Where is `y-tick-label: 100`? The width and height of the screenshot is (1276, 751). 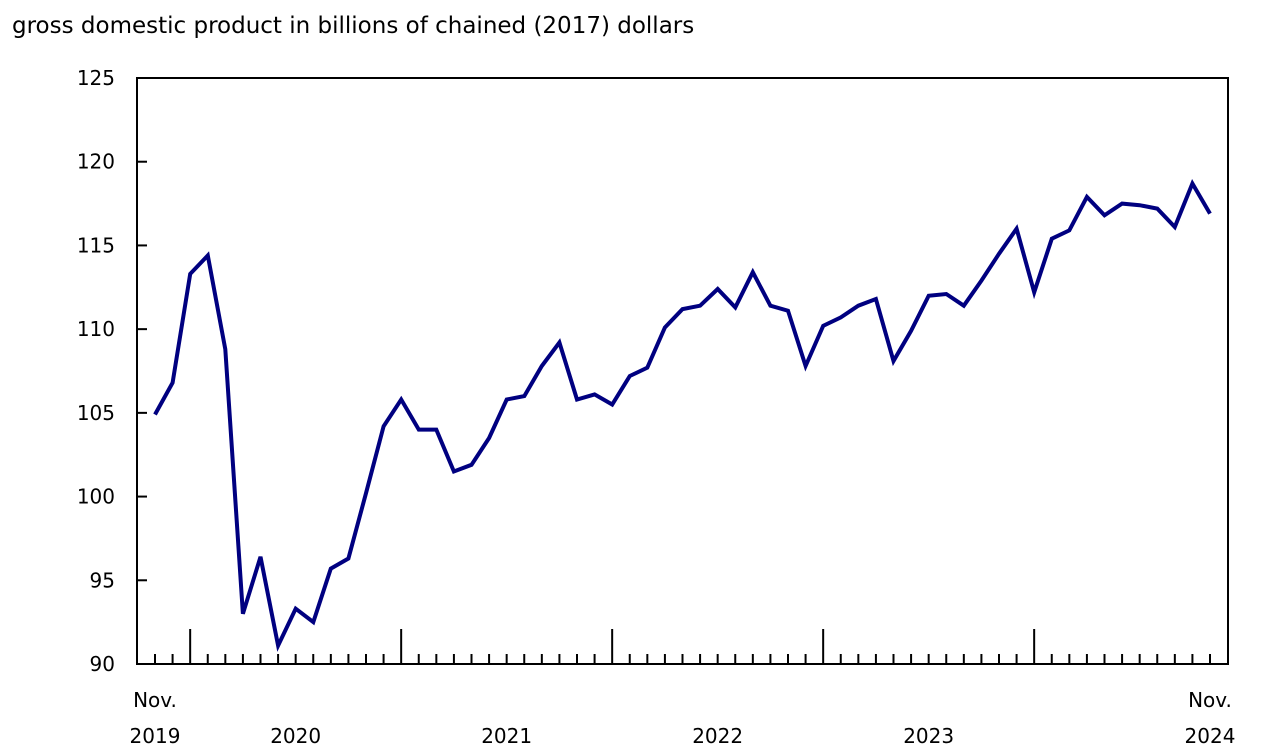 y-tick-label: 100 is located at coordinates (96, 497).